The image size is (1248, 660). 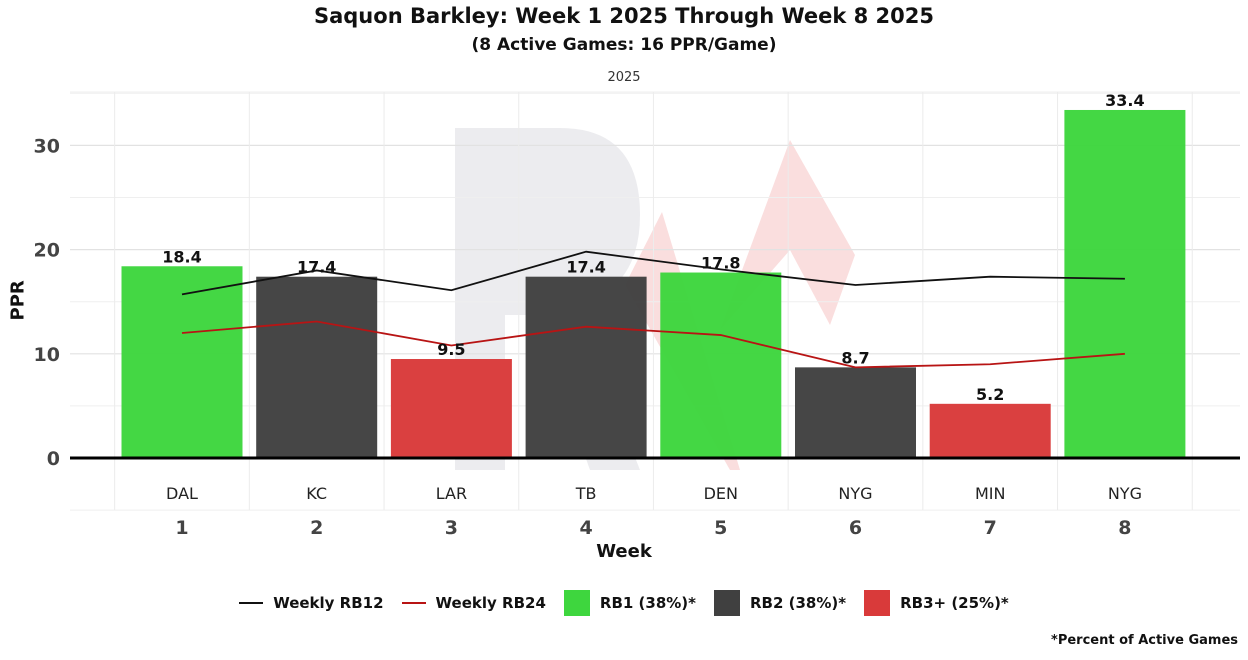 I want to click on opponent-label: LAR, so click(x=451, y=493).